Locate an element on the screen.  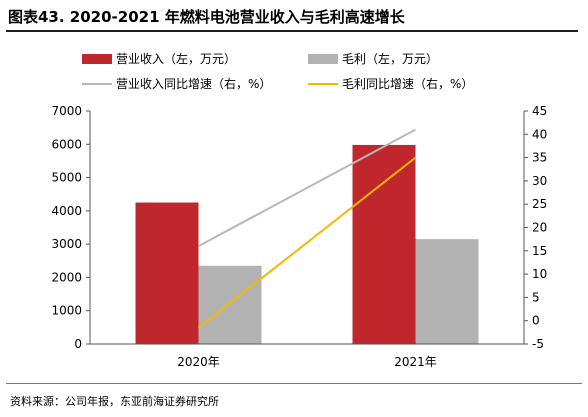
y-right-tick-label: 30 is located at coordinates (539, 181).